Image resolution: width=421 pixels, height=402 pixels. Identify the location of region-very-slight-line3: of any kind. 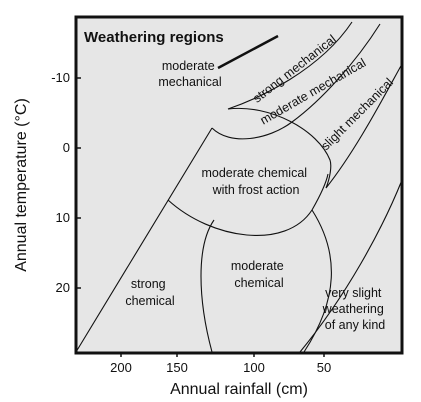
(355, 325).